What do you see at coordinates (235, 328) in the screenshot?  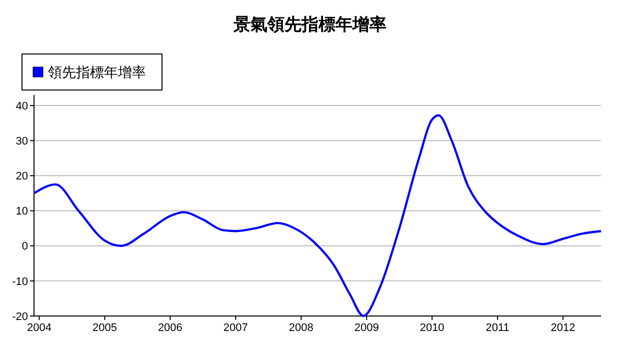 I see `x-tick-label: 2007` at bounding box center [235, 328].